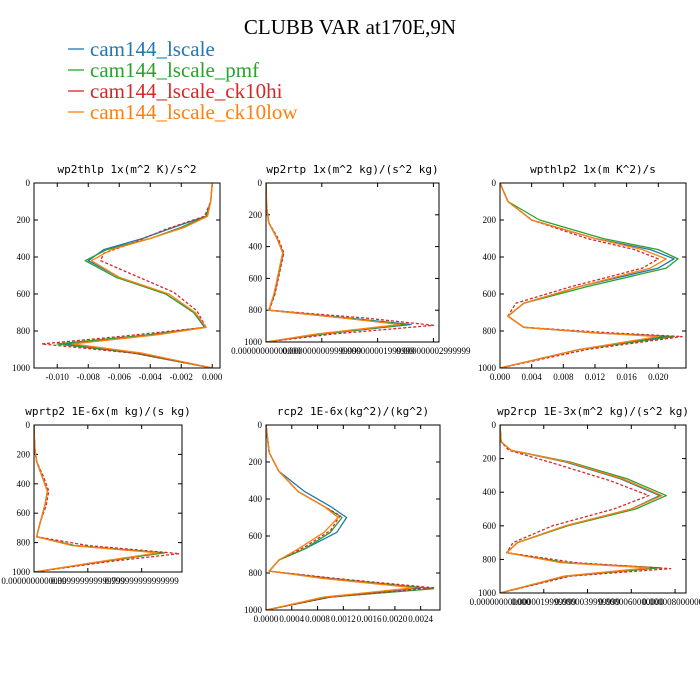 The width and height of the screenshot is (700, 700). I want to click on x-tick-label: 0.000000002999999, so click(433, 351).